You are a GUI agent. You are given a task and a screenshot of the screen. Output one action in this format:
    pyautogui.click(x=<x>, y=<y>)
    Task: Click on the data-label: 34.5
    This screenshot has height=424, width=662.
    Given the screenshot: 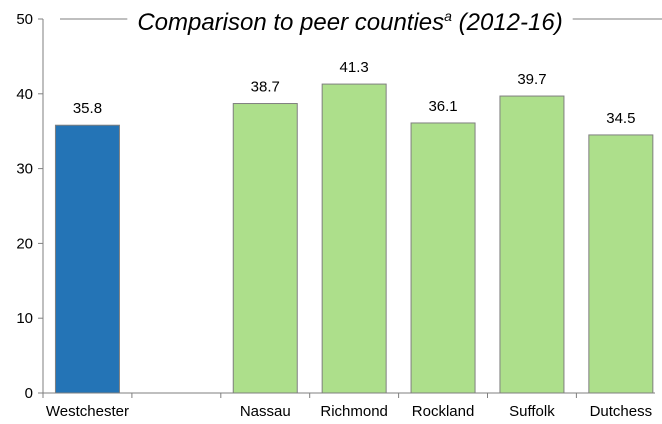 What is the action you would take?
    pyautogui.click(x=620, y=118)
    